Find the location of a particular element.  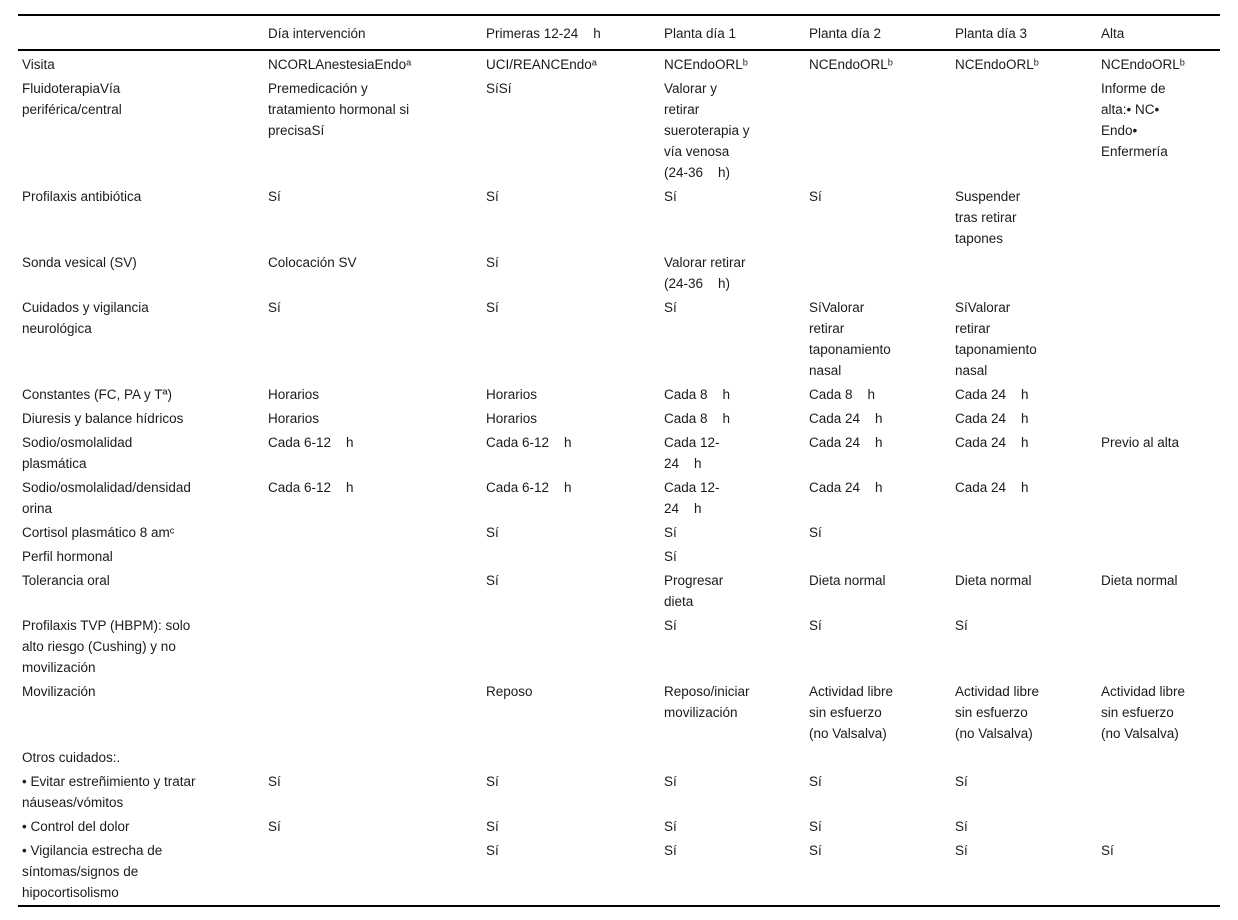

row-label: Sodio/osmolalidad/densidad orina is located at coordinates (106, 498).